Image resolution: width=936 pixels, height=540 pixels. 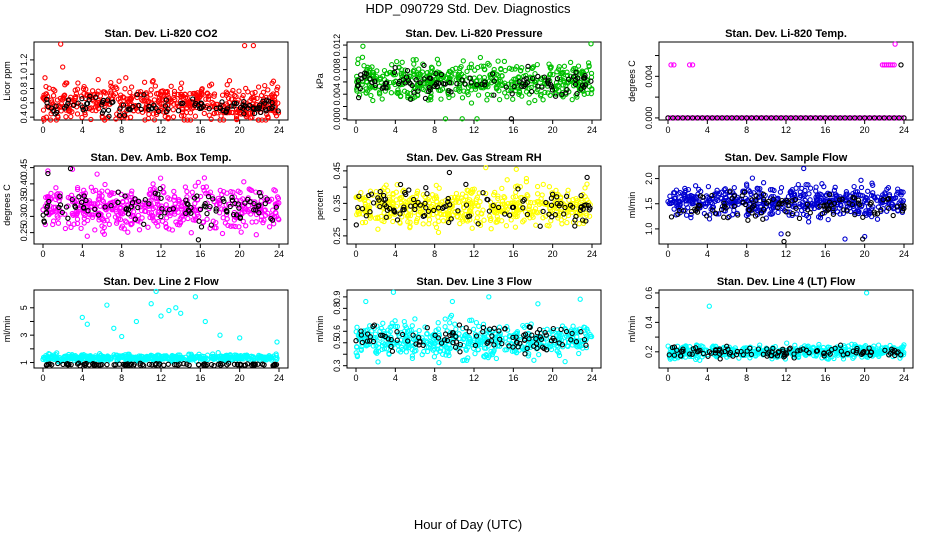 What do you see at coordinates (649, 293) in the screenshot?
I see `y-tick-label: 0.6` at bounding box center [649, 293].